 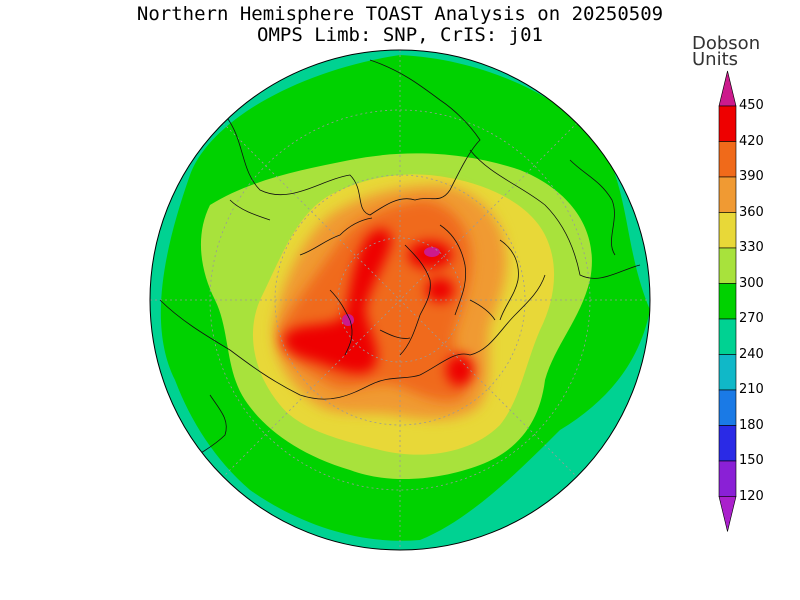 What do you see at coordinates (751, 283) in the screenshot?
I see `colorbar-tick-label: 300` at bounding box center [751, 283].